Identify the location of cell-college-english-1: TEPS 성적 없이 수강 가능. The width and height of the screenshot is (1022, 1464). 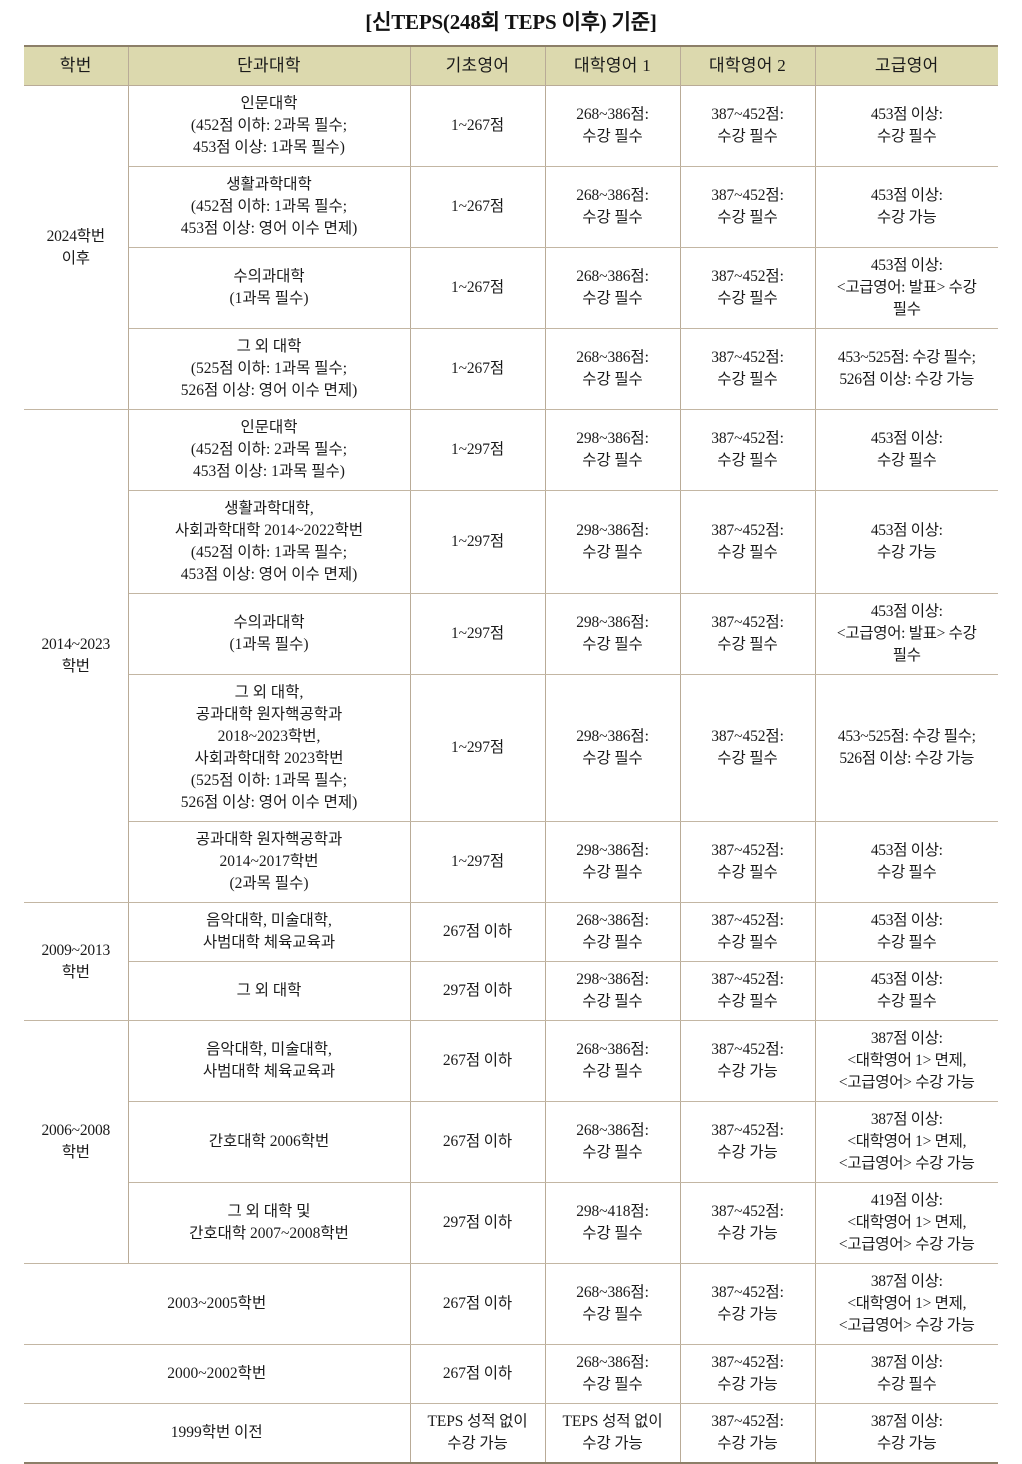
(612, 1433).